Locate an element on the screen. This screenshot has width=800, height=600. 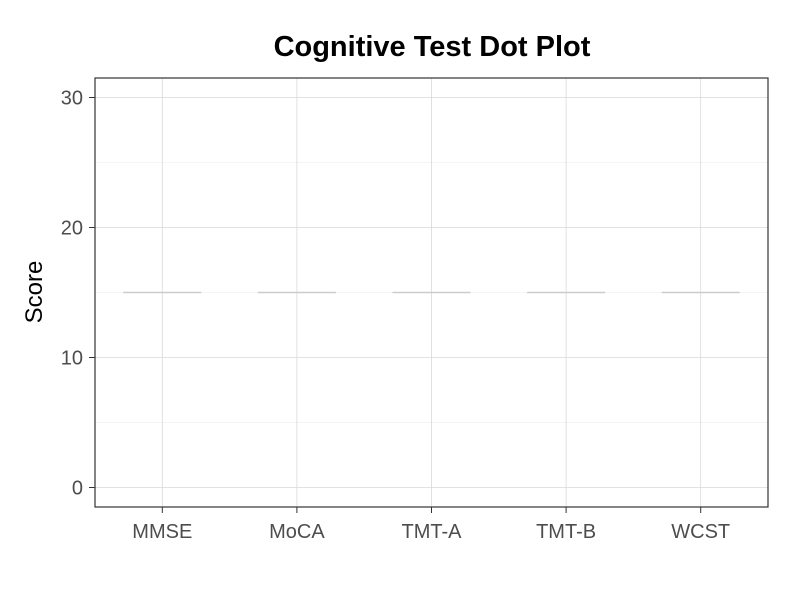
x-tick-label: TMT-B is located at coordinates (566, 532).